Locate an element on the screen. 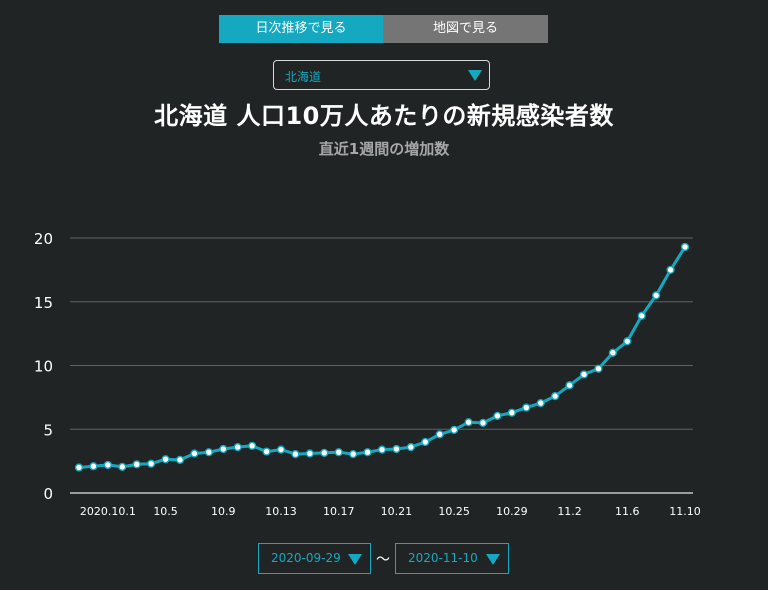 The width and height of the screenshot is (768, 590). chart-subtitle: 直近1週間の増加数 is located at coordinates (384, 149).